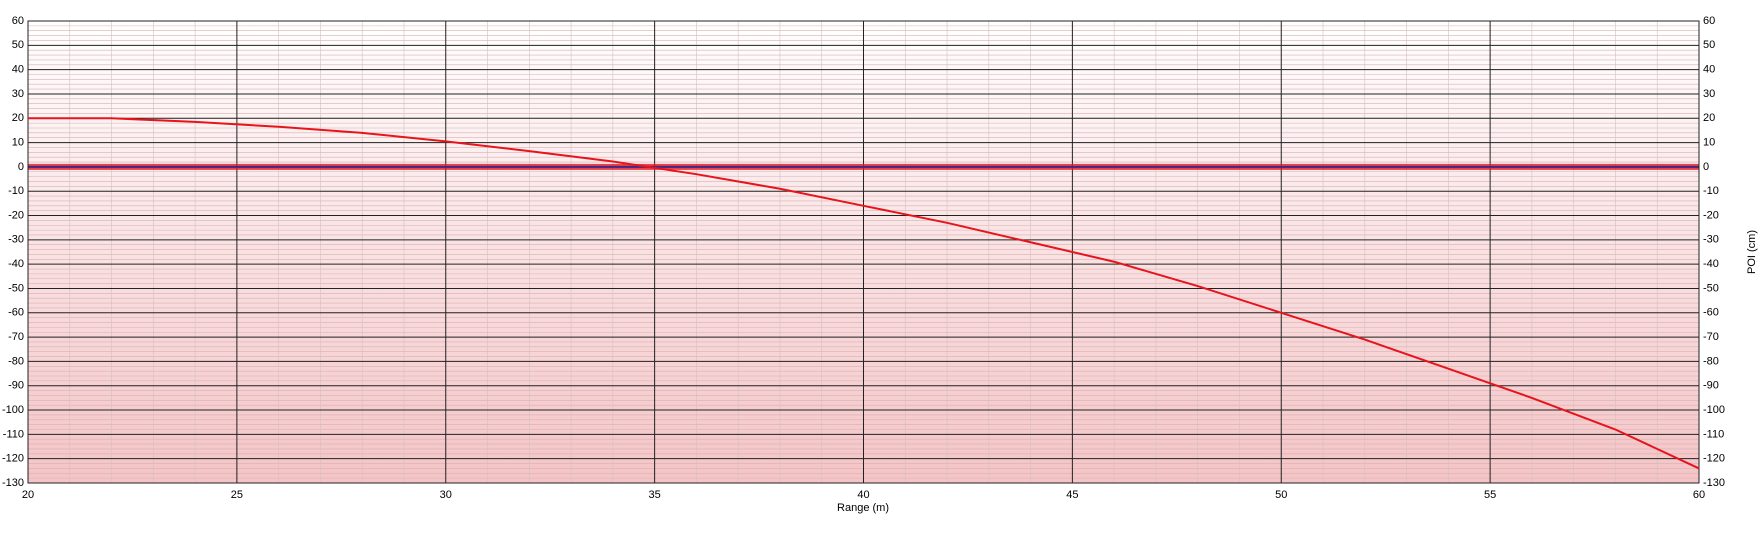 The image size is (1762, 546). What do you see at coordinates (1711, 240) in the screenshot?
I see `y2-tick-label: -30` at bounding box center [1711, 240].